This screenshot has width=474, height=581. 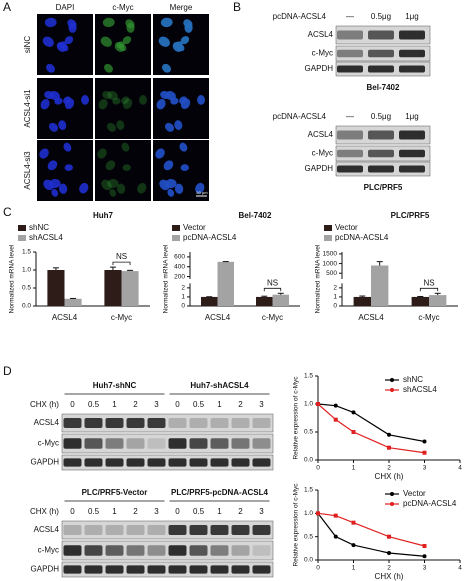 I want to click on panel-label: B, so click(x=237, y=7).